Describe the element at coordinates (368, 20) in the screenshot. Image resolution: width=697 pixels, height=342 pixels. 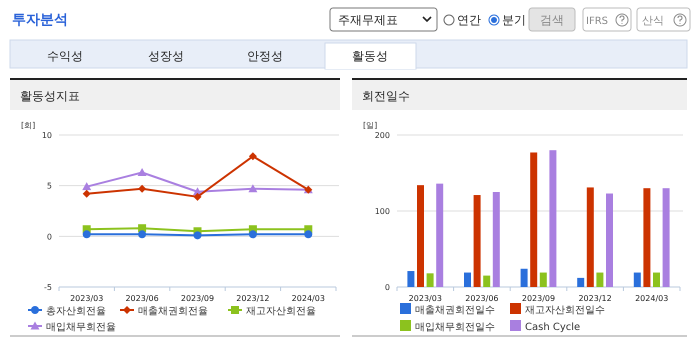
I see `text: 주재무제표` at that location.